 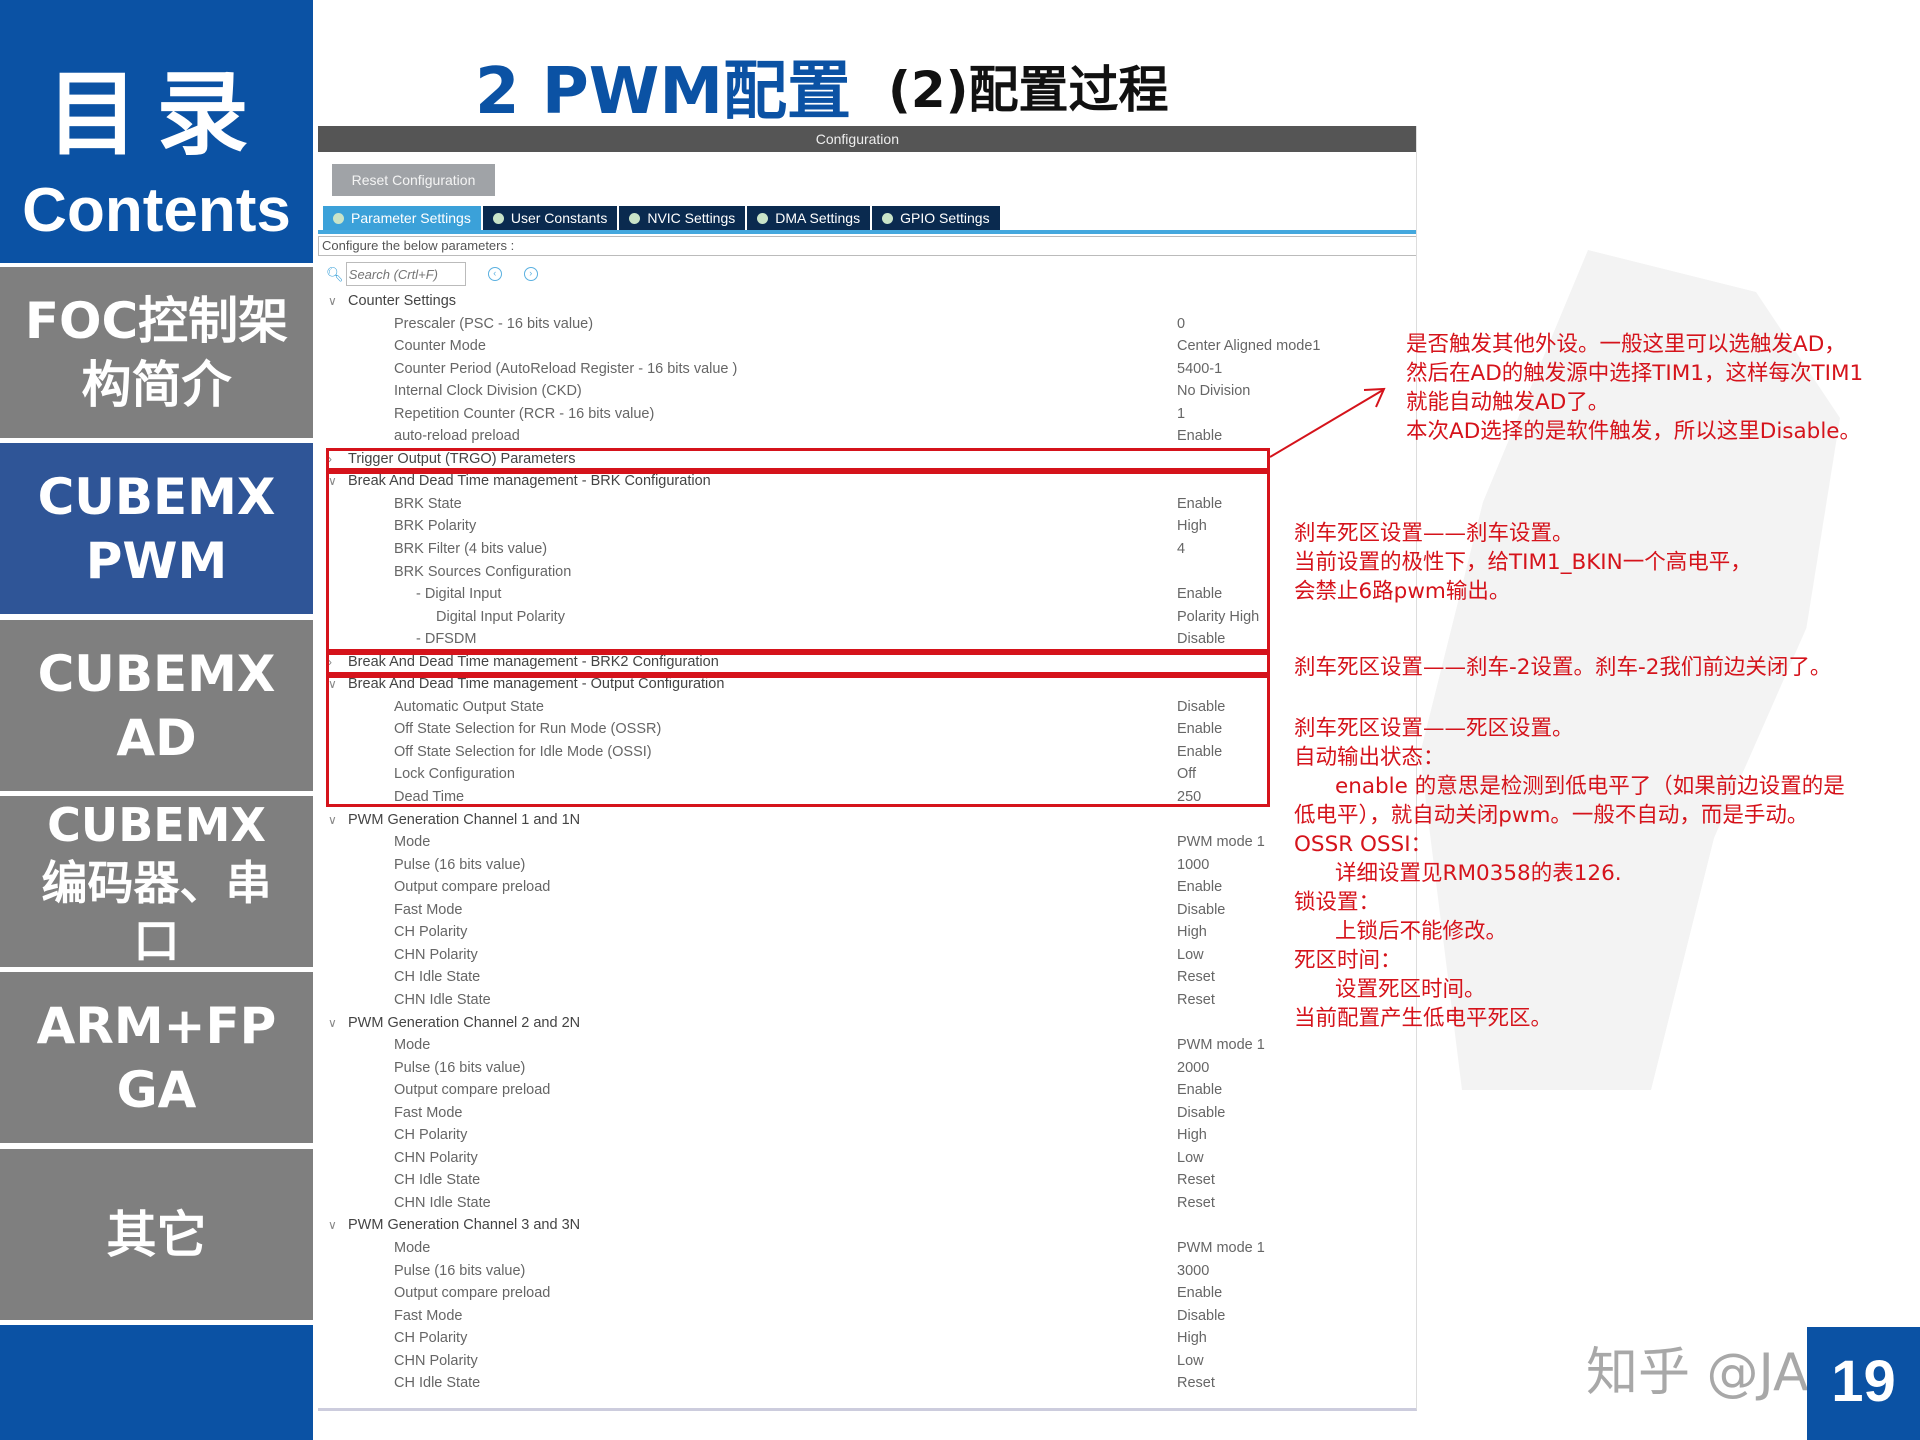 I want to click on tree-group: ∨ PWM Generation Channel 1 and 1N, so click(x=867, y=820).